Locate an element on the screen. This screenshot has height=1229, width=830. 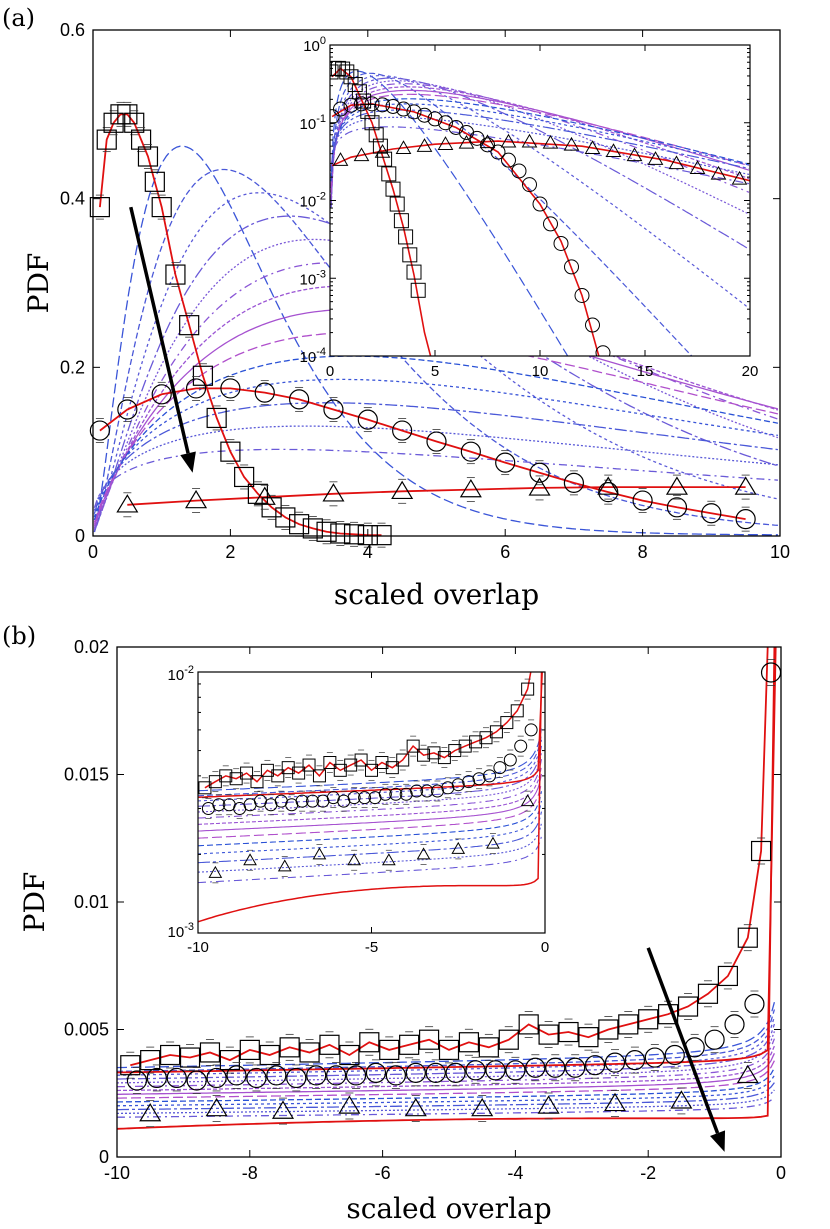
x-axis-label: scaled overlap is located at coordinates (436, 594).